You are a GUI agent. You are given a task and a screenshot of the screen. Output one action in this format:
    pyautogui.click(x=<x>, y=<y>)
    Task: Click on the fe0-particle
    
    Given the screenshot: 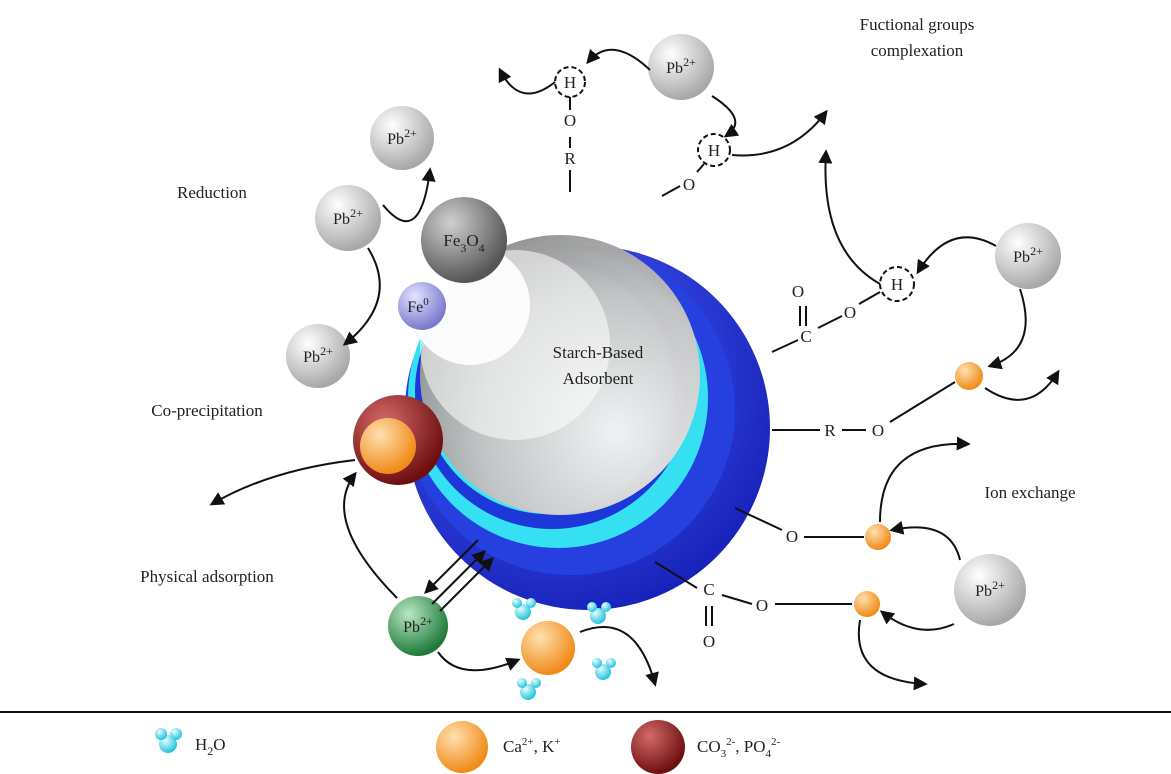 What is the action you would take?
    pyautogui.click(x=422, y=306)
    